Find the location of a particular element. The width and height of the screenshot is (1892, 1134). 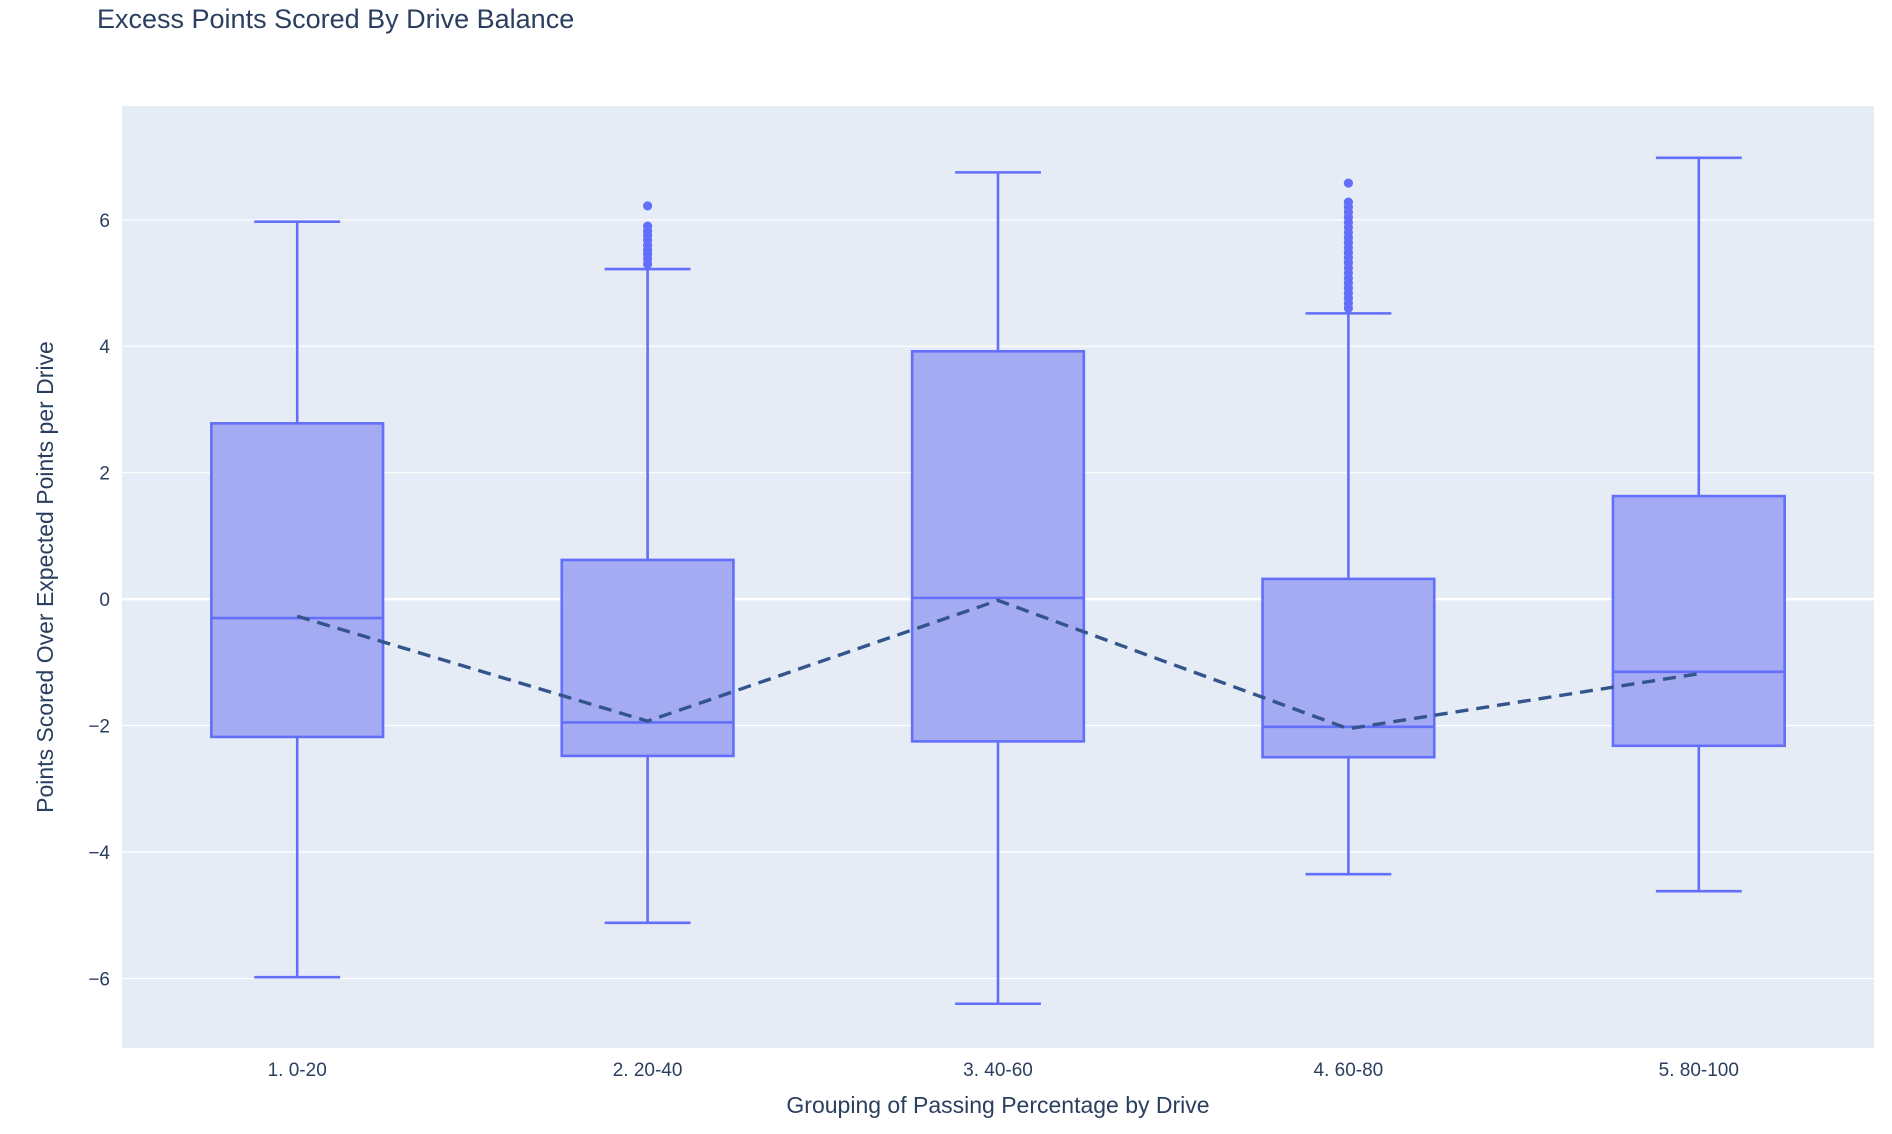

chart-title: Excess Points Scored By Drive Balance is located at coordinates (335, 19).